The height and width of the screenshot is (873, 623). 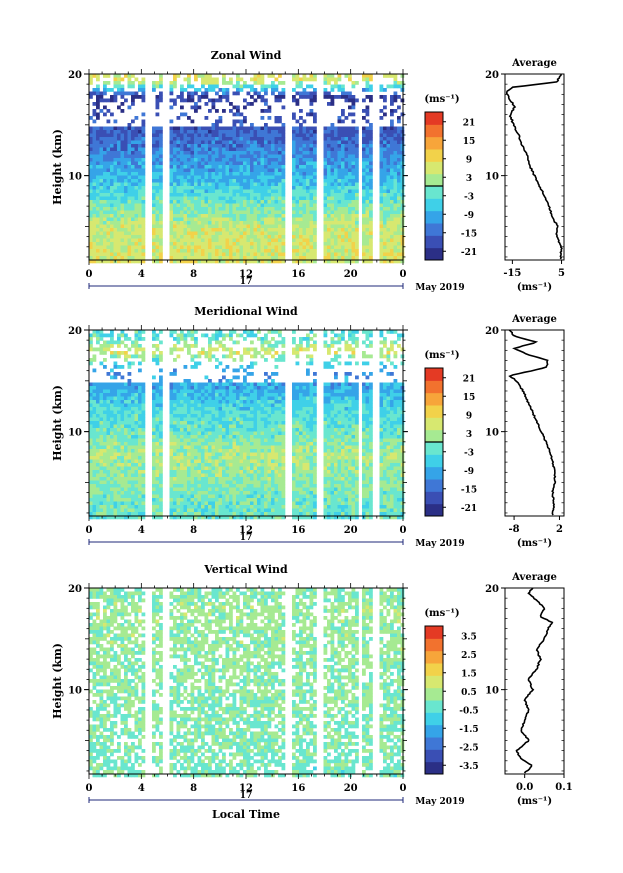 I want to click on average-panel: Average 10 20 -8 2 (ms⁻¹), so click(x=525, y=431).